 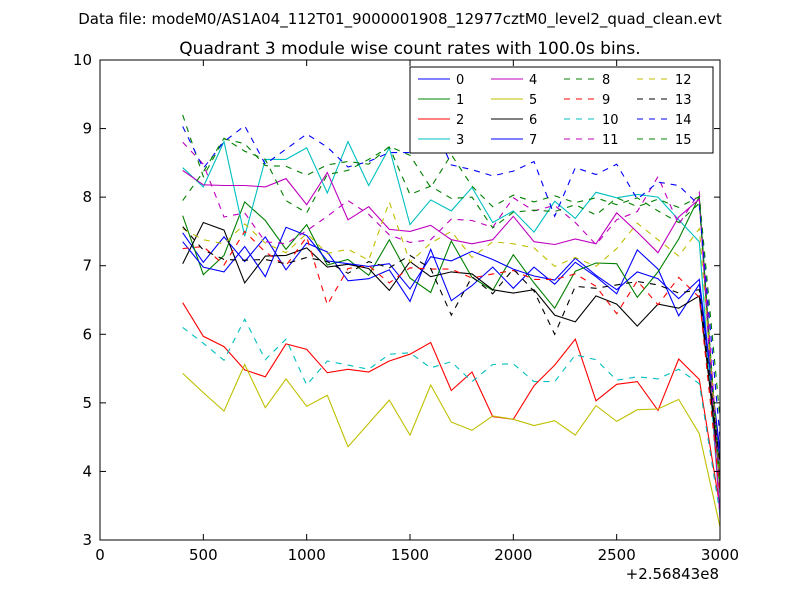 I want to click on x-tick-label: 1000, so click(x=307, y=555).